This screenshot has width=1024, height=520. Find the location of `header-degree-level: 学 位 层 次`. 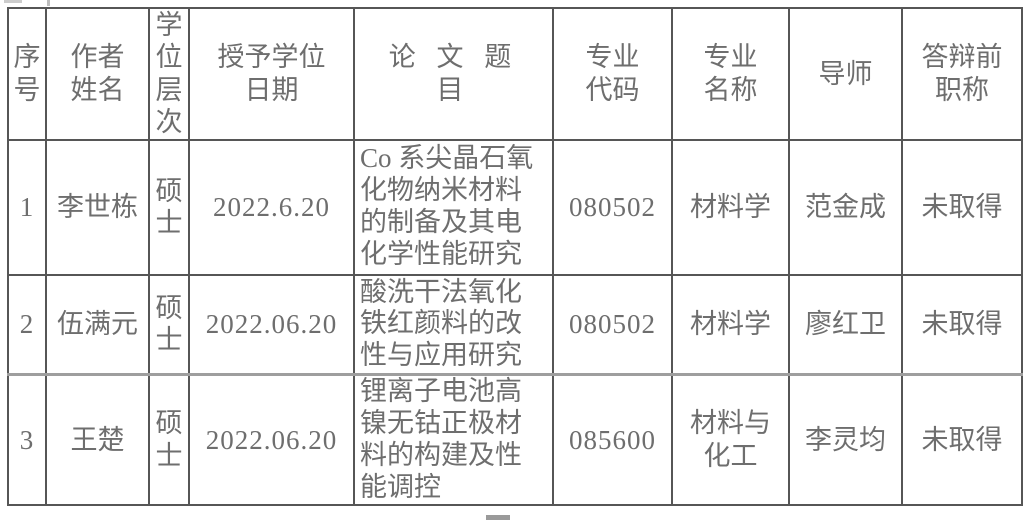

header-degree-level: 学 位 层 次 is located at coordinates (169, 74).